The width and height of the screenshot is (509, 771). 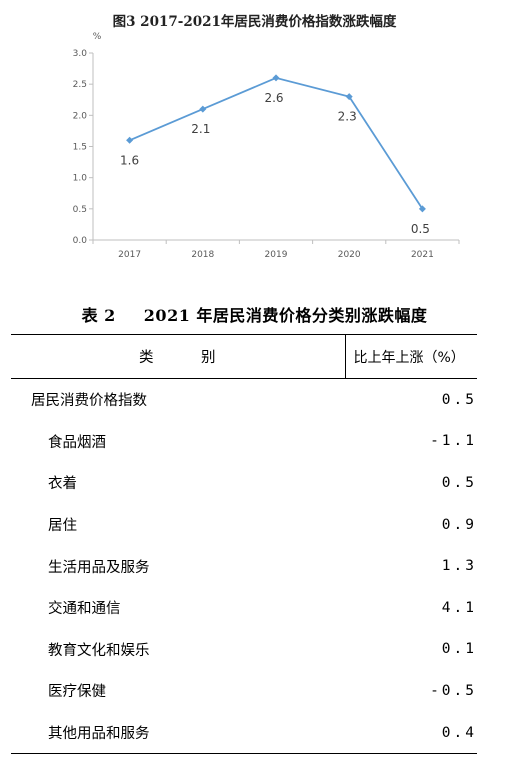 What do you see at coordinates (244, 442) in the screenshot?
I see `table-row: 食品烟酒 -1.1` at bounding box center [244, 442].